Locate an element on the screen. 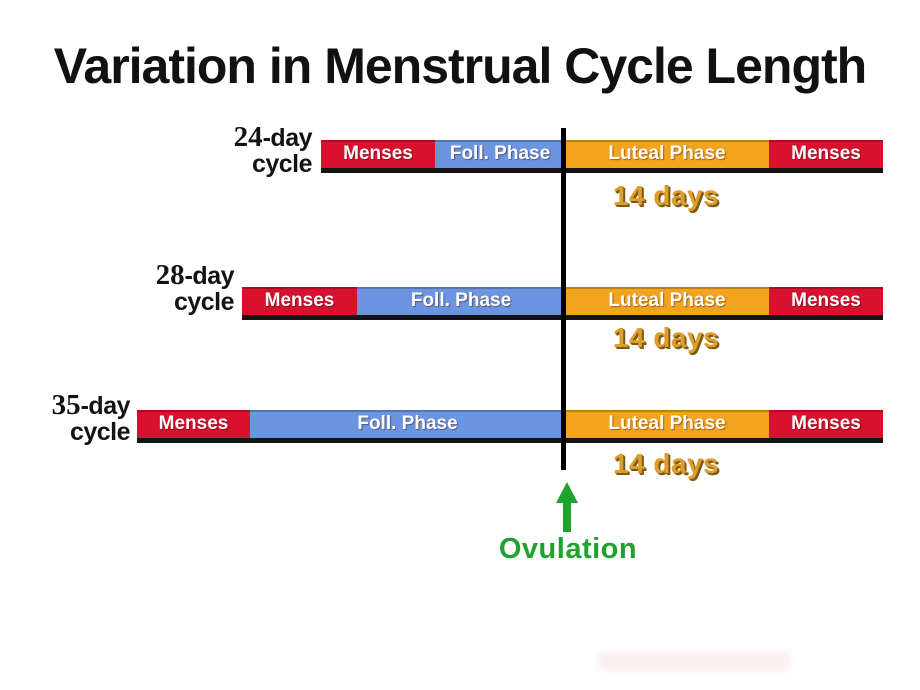 Image resolution: width=920 pixels, height=690 pixels. ovulation-timeline-line is located at coordinates (563, 299).